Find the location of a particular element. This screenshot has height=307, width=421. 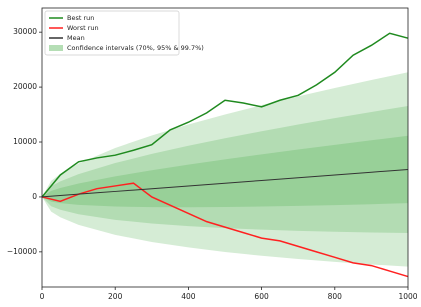

y-tick-label: −10000 is located at coordinates (22, 251).